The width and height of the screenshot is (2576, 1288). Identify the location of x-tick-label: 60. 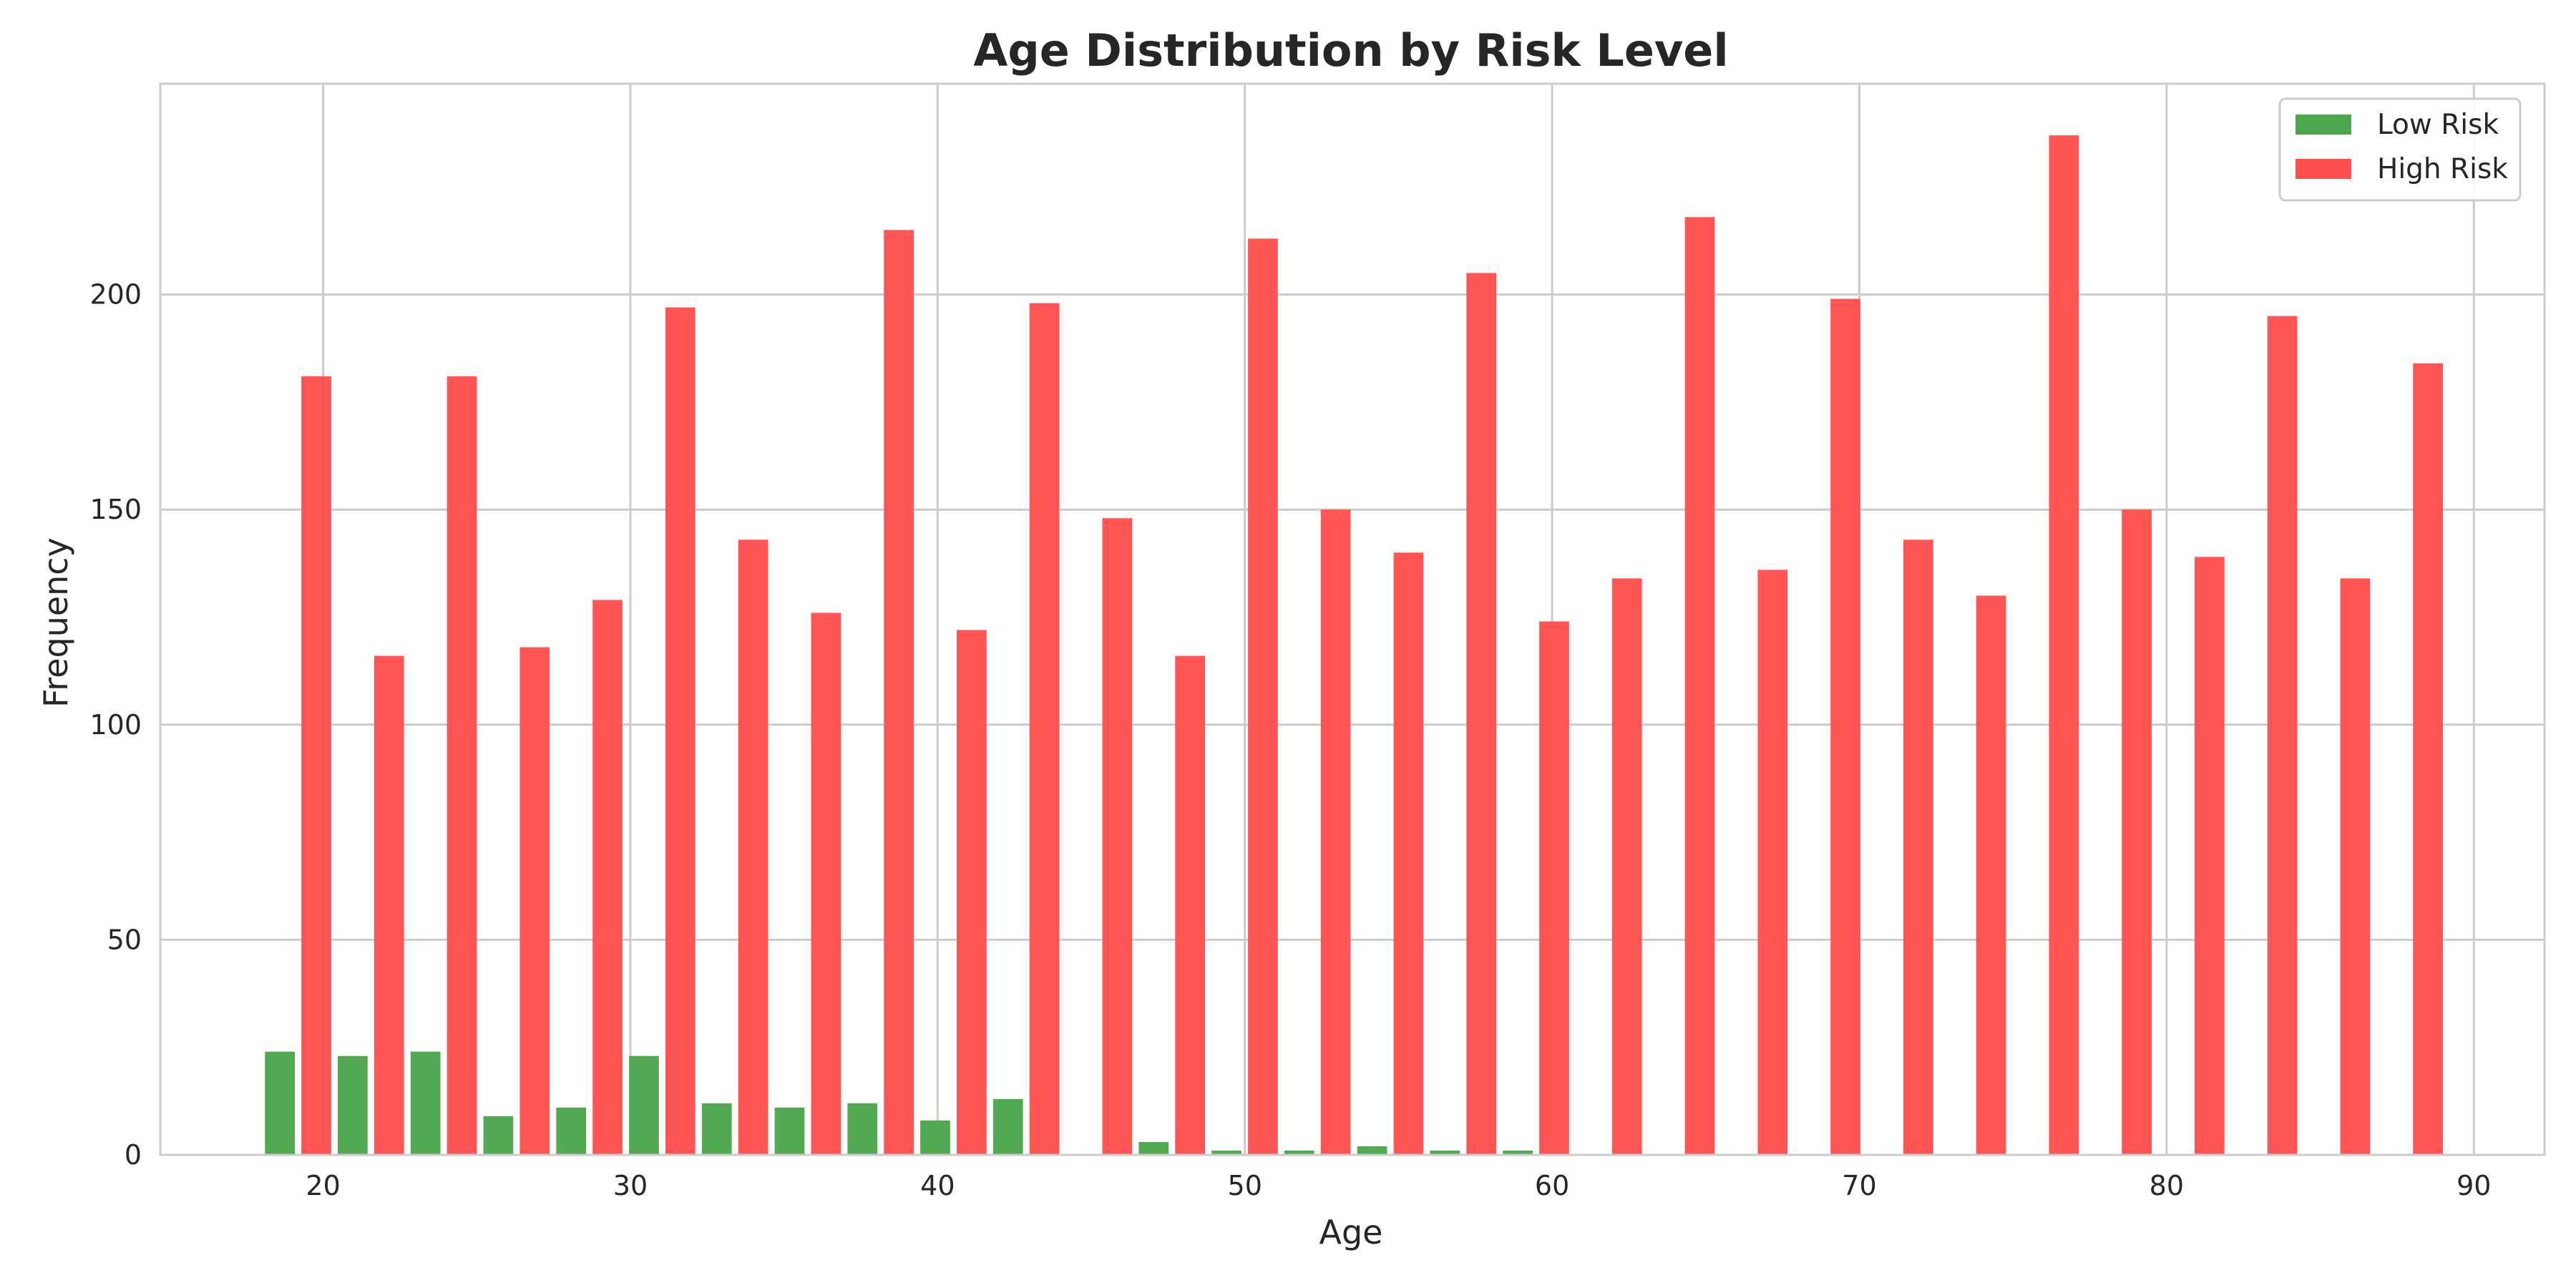
(1552, 1185).